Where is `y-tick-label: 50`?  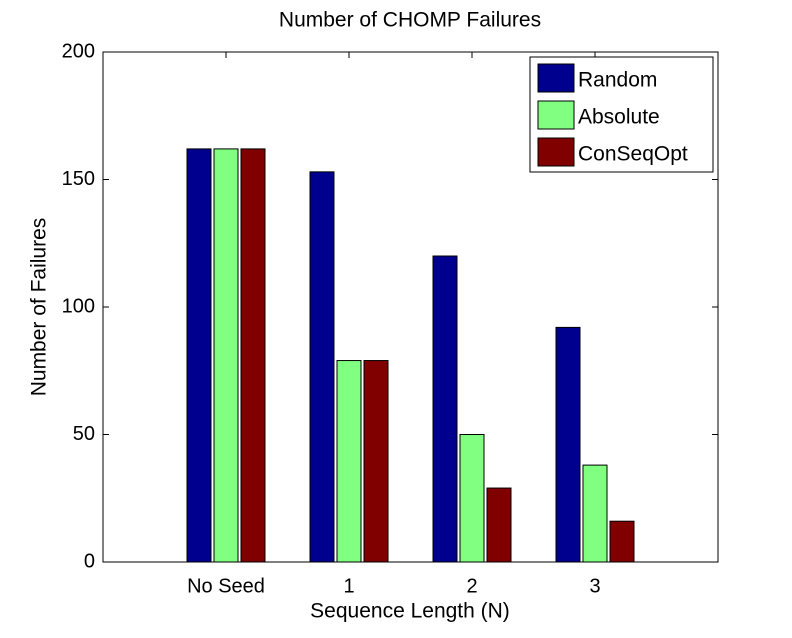 y-tick-label: 50 is located at coordinates (84, 434).